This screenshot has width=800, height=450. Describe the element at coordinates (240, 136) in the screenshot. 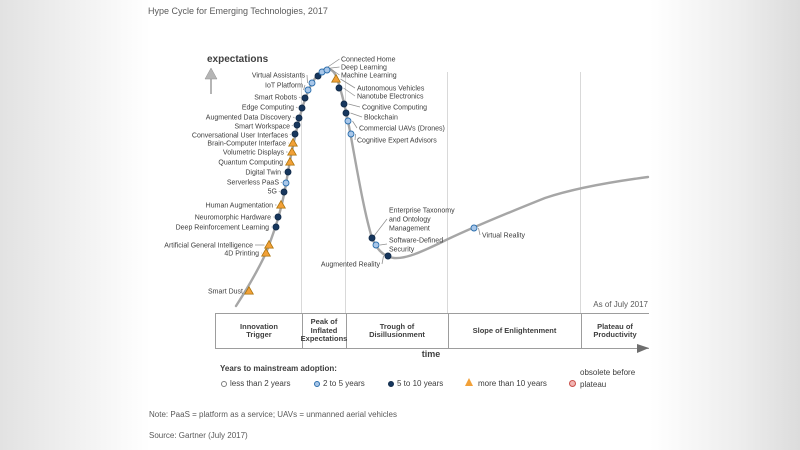

I see `tech-label: Conversational User Interfaces` at that location.